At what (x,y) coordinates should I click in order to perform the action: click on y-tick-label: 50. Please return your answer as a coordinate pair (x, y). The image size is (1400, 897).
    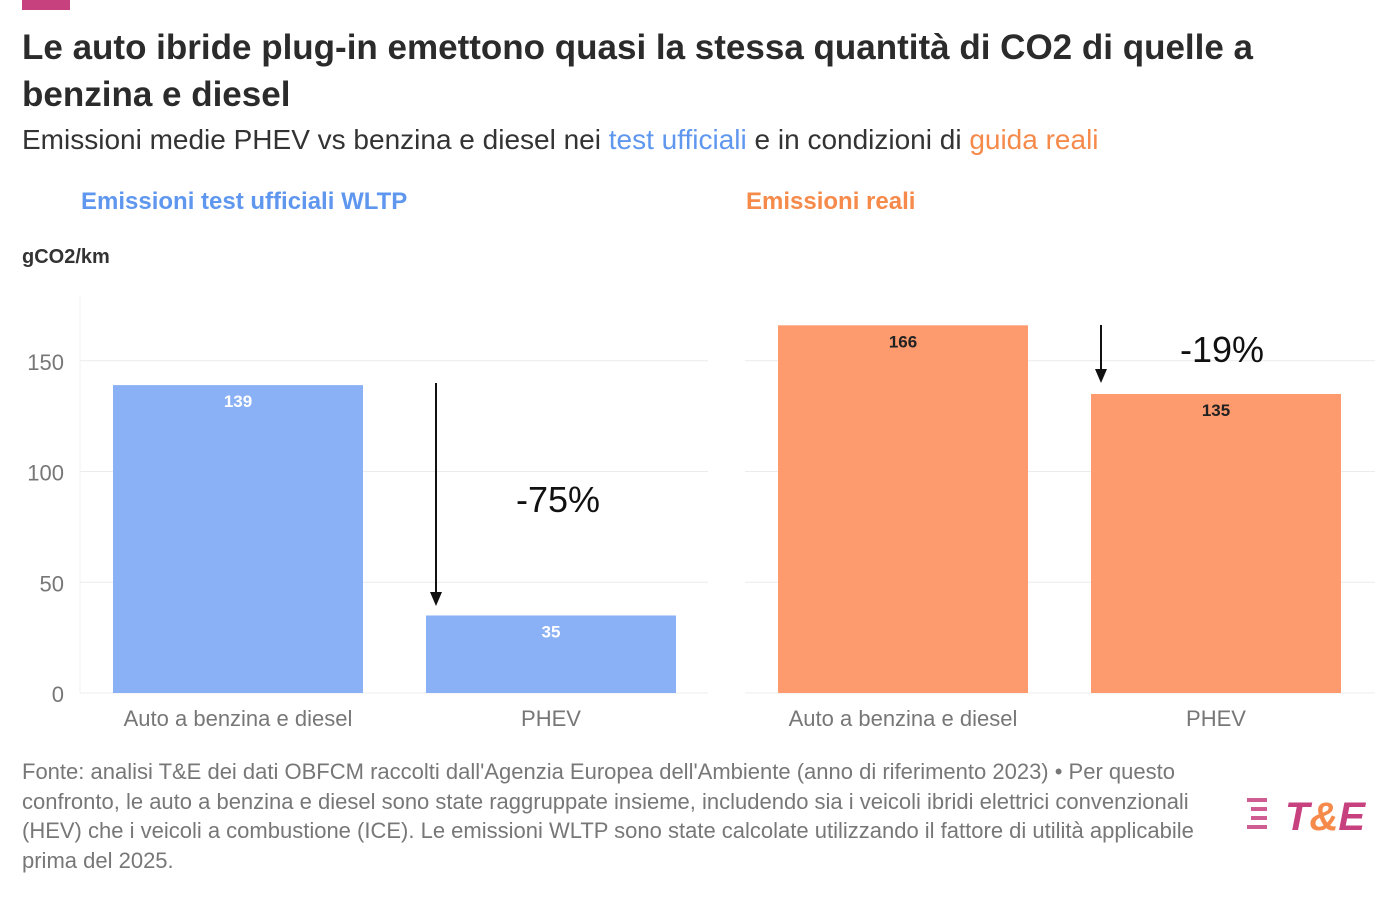
    Looking at the image, I should click on (52, 583).